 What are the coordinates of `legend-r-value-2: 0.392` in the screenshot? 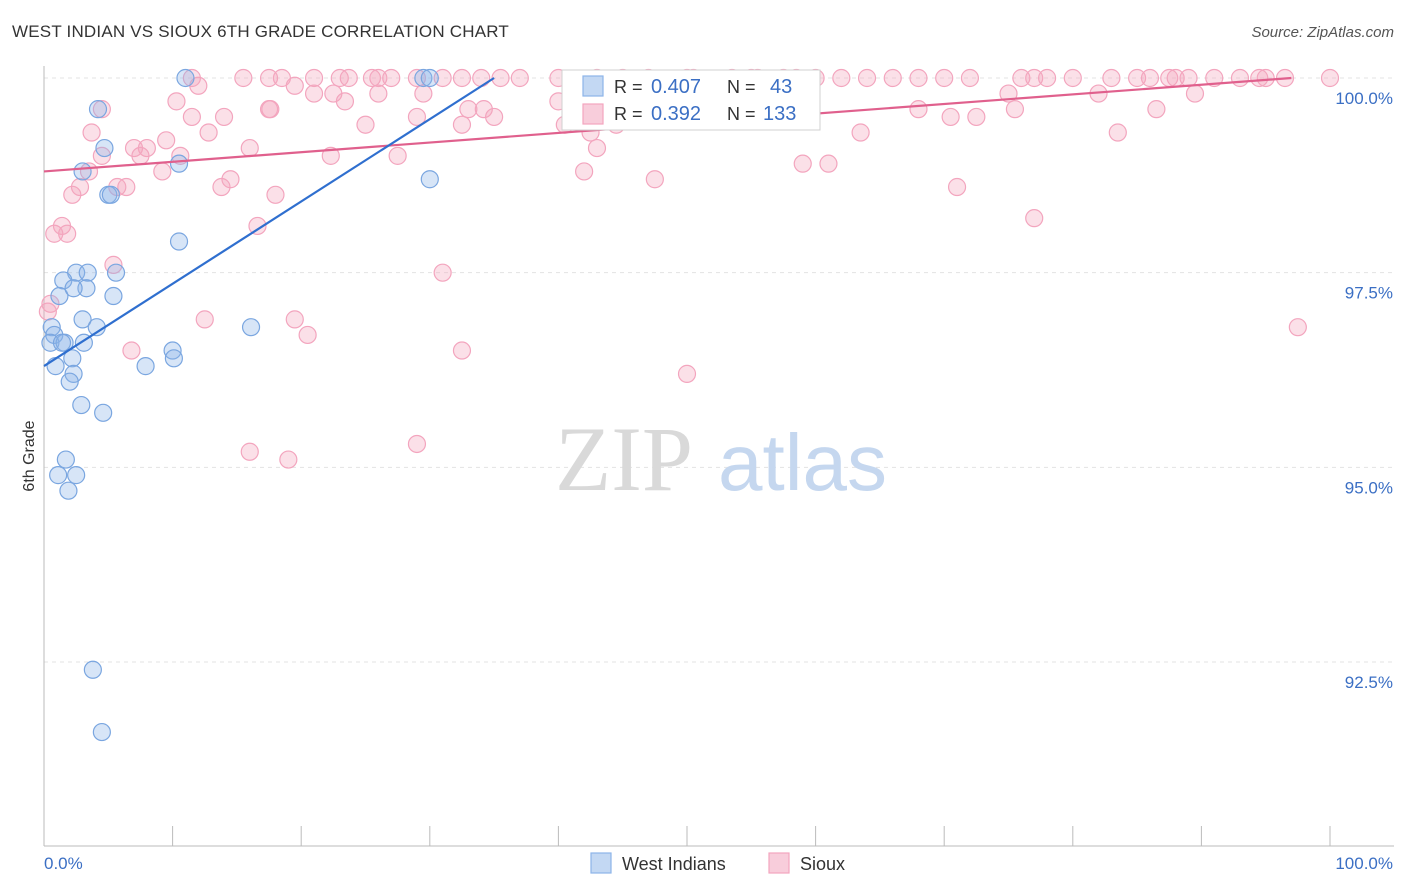 It's located at (676, 114).